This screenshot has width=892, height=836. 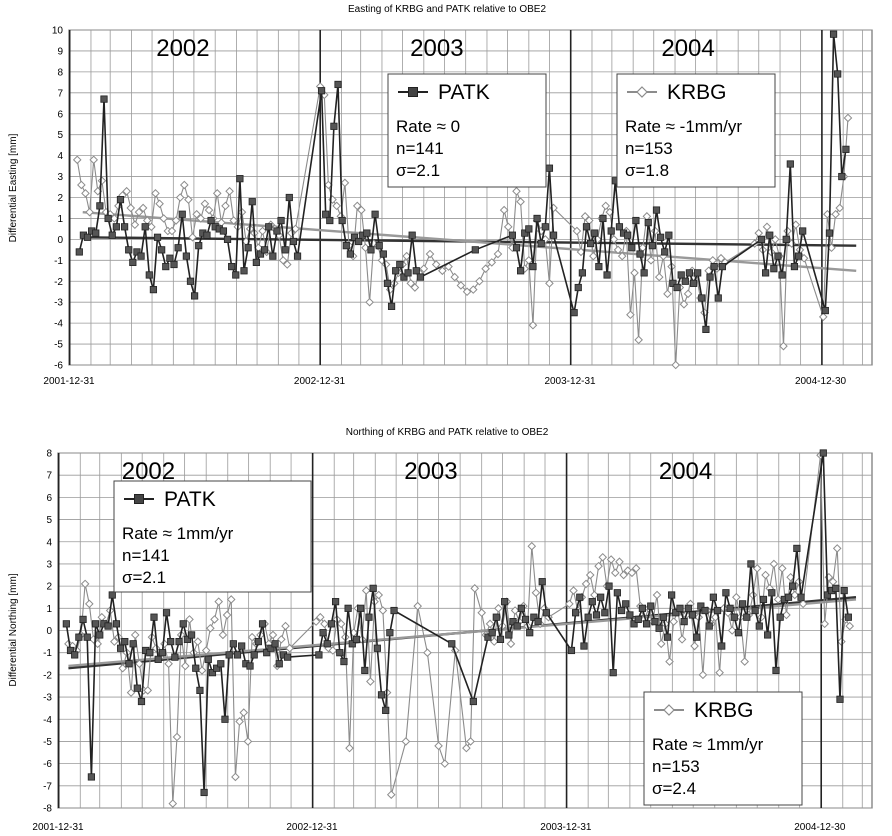 I want to click on y-tick-label: 7, so click(x=49, y=476).